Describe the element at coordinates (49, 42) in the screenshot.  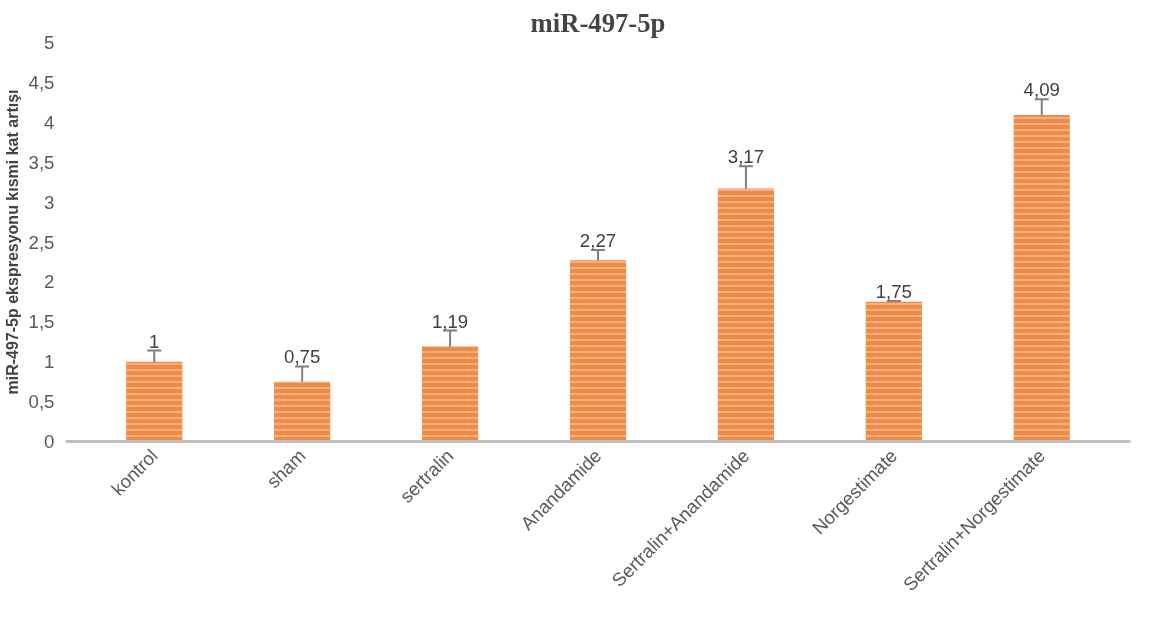
I see `y-tick-label: 5` at that location.